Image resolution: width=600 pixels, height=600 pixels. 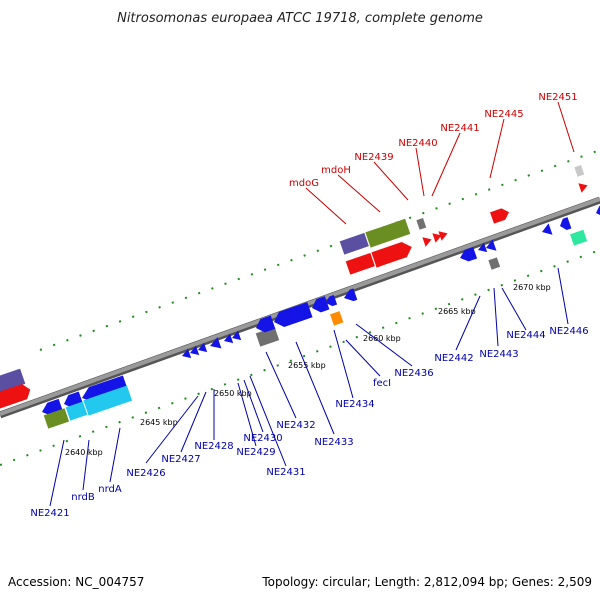 What do you see at coordinates (145, 473) in the screenshot?
I see `gene-label-bottom: NE2426` at bounding box center [145, 473].